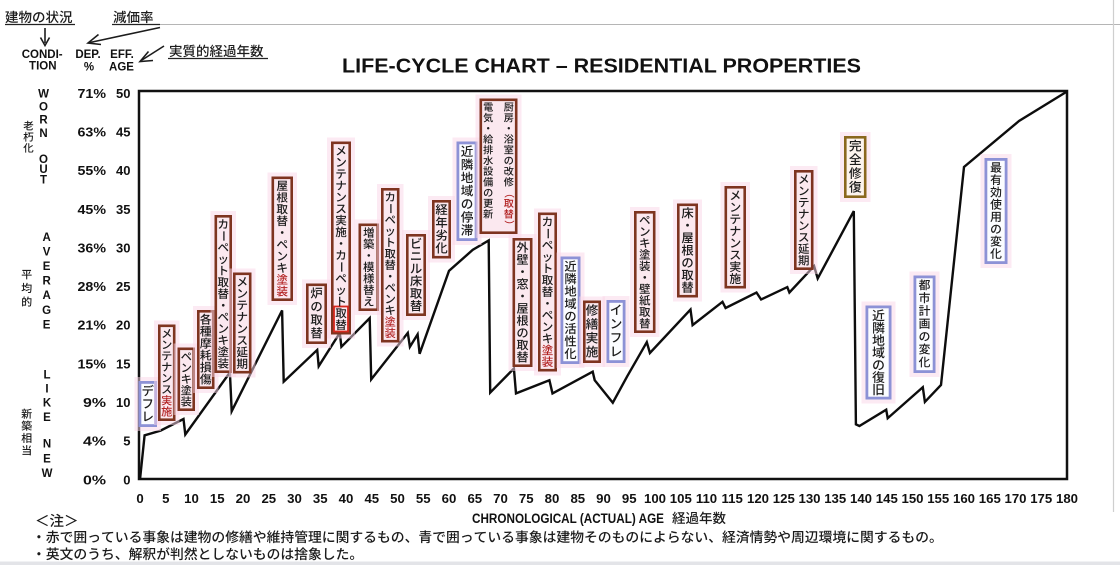 The width and height of the screenshot is (1120, 565). Describe the element at coordinates (43, 180) in the screenshot. I see `svg-text: T` at that location.